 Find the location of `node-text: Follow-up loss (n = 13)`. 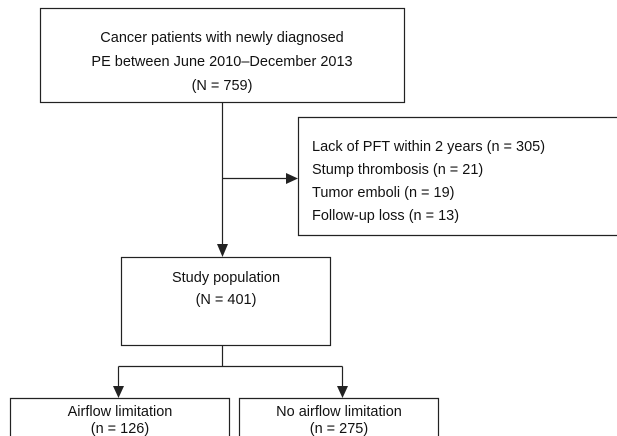

node-text: Follow-up loss (n = 13) is located at coordinates (385, 216).